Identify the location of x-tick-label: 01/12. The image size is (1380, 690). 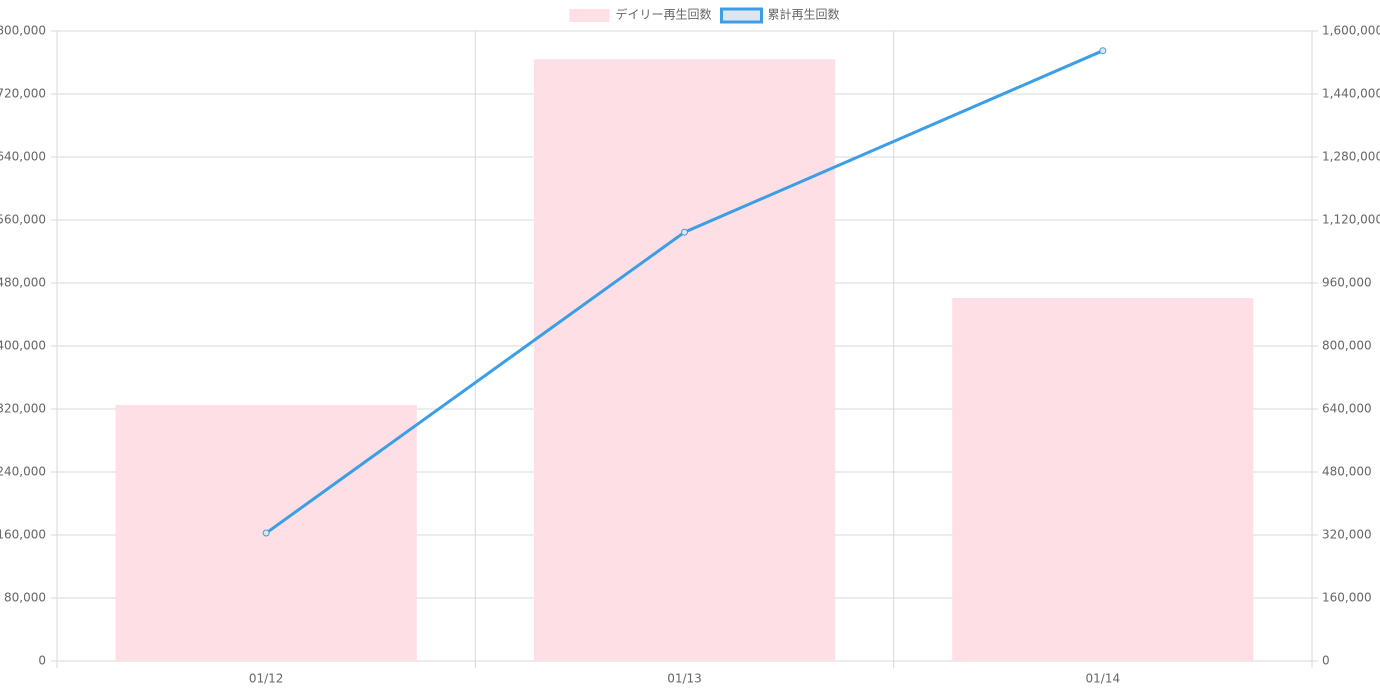
(266, 679).